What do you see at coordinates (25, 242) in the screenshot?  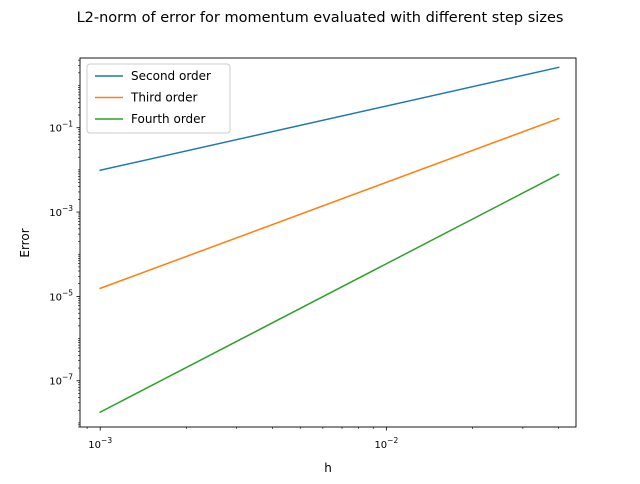 I see `y-axis-label: Error` at bounding box center [25, 242].